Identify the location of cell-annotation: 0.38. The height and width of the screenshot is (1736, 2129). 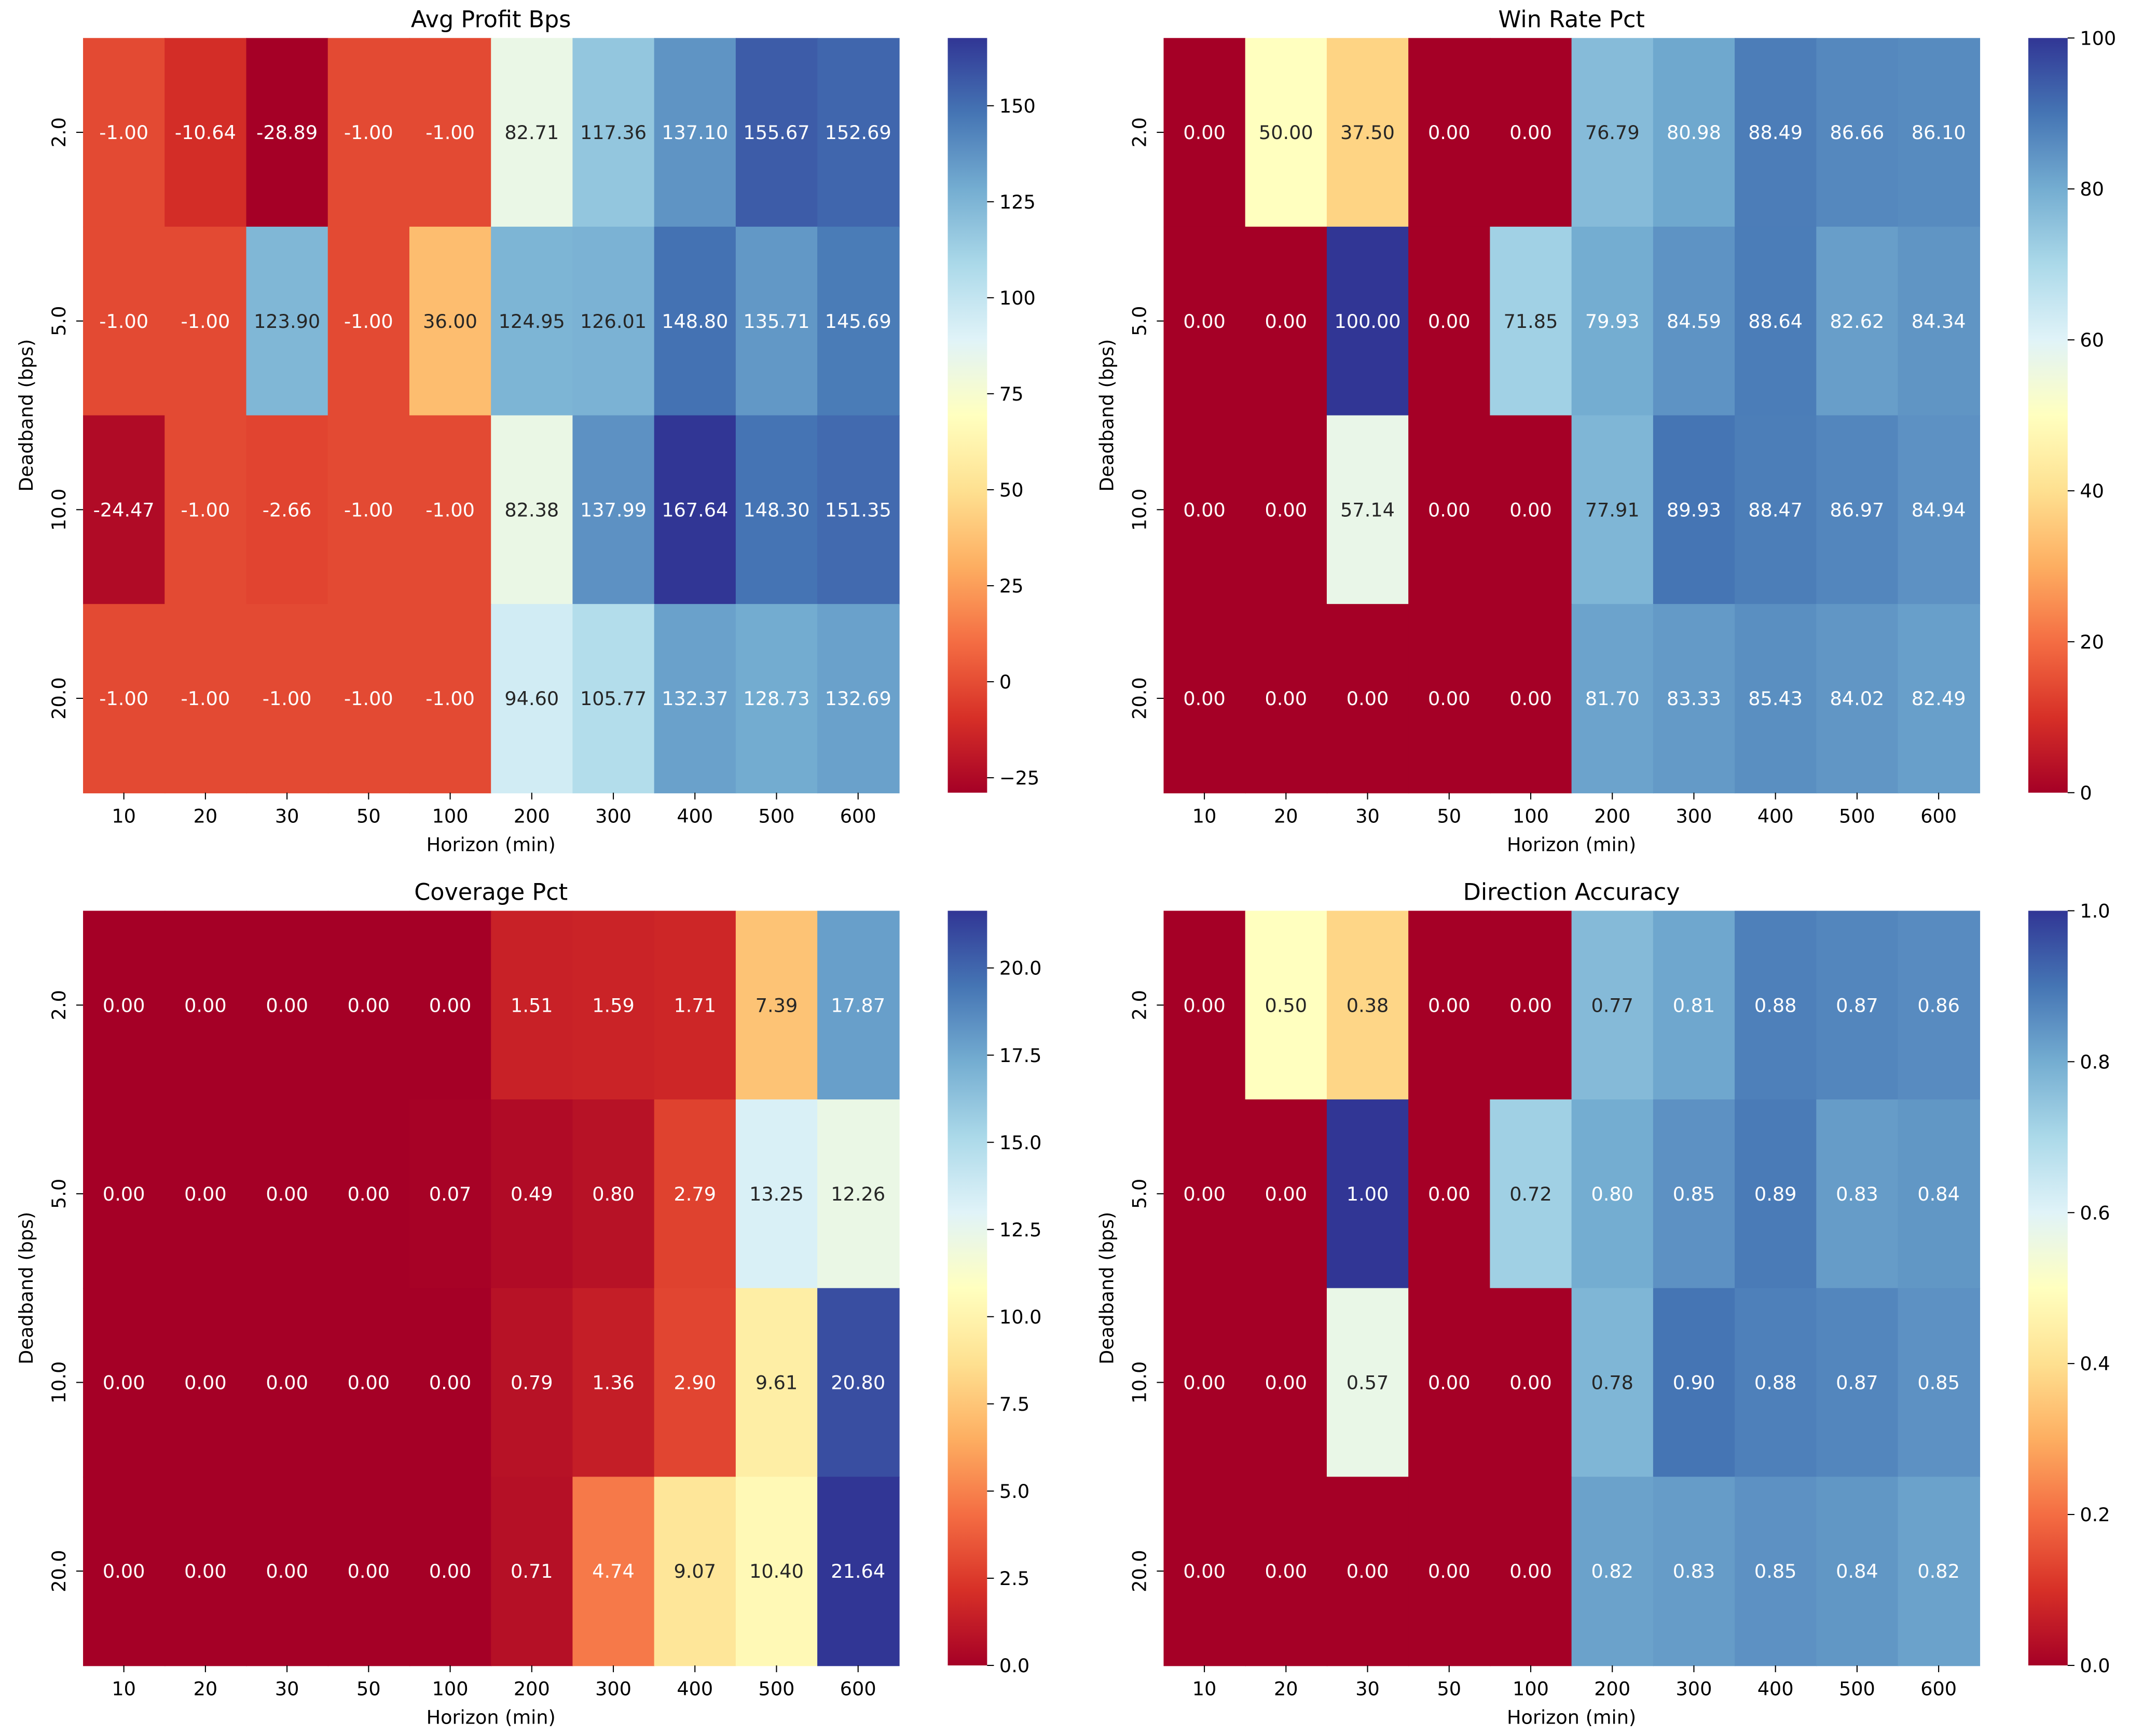
(1368, 1005).